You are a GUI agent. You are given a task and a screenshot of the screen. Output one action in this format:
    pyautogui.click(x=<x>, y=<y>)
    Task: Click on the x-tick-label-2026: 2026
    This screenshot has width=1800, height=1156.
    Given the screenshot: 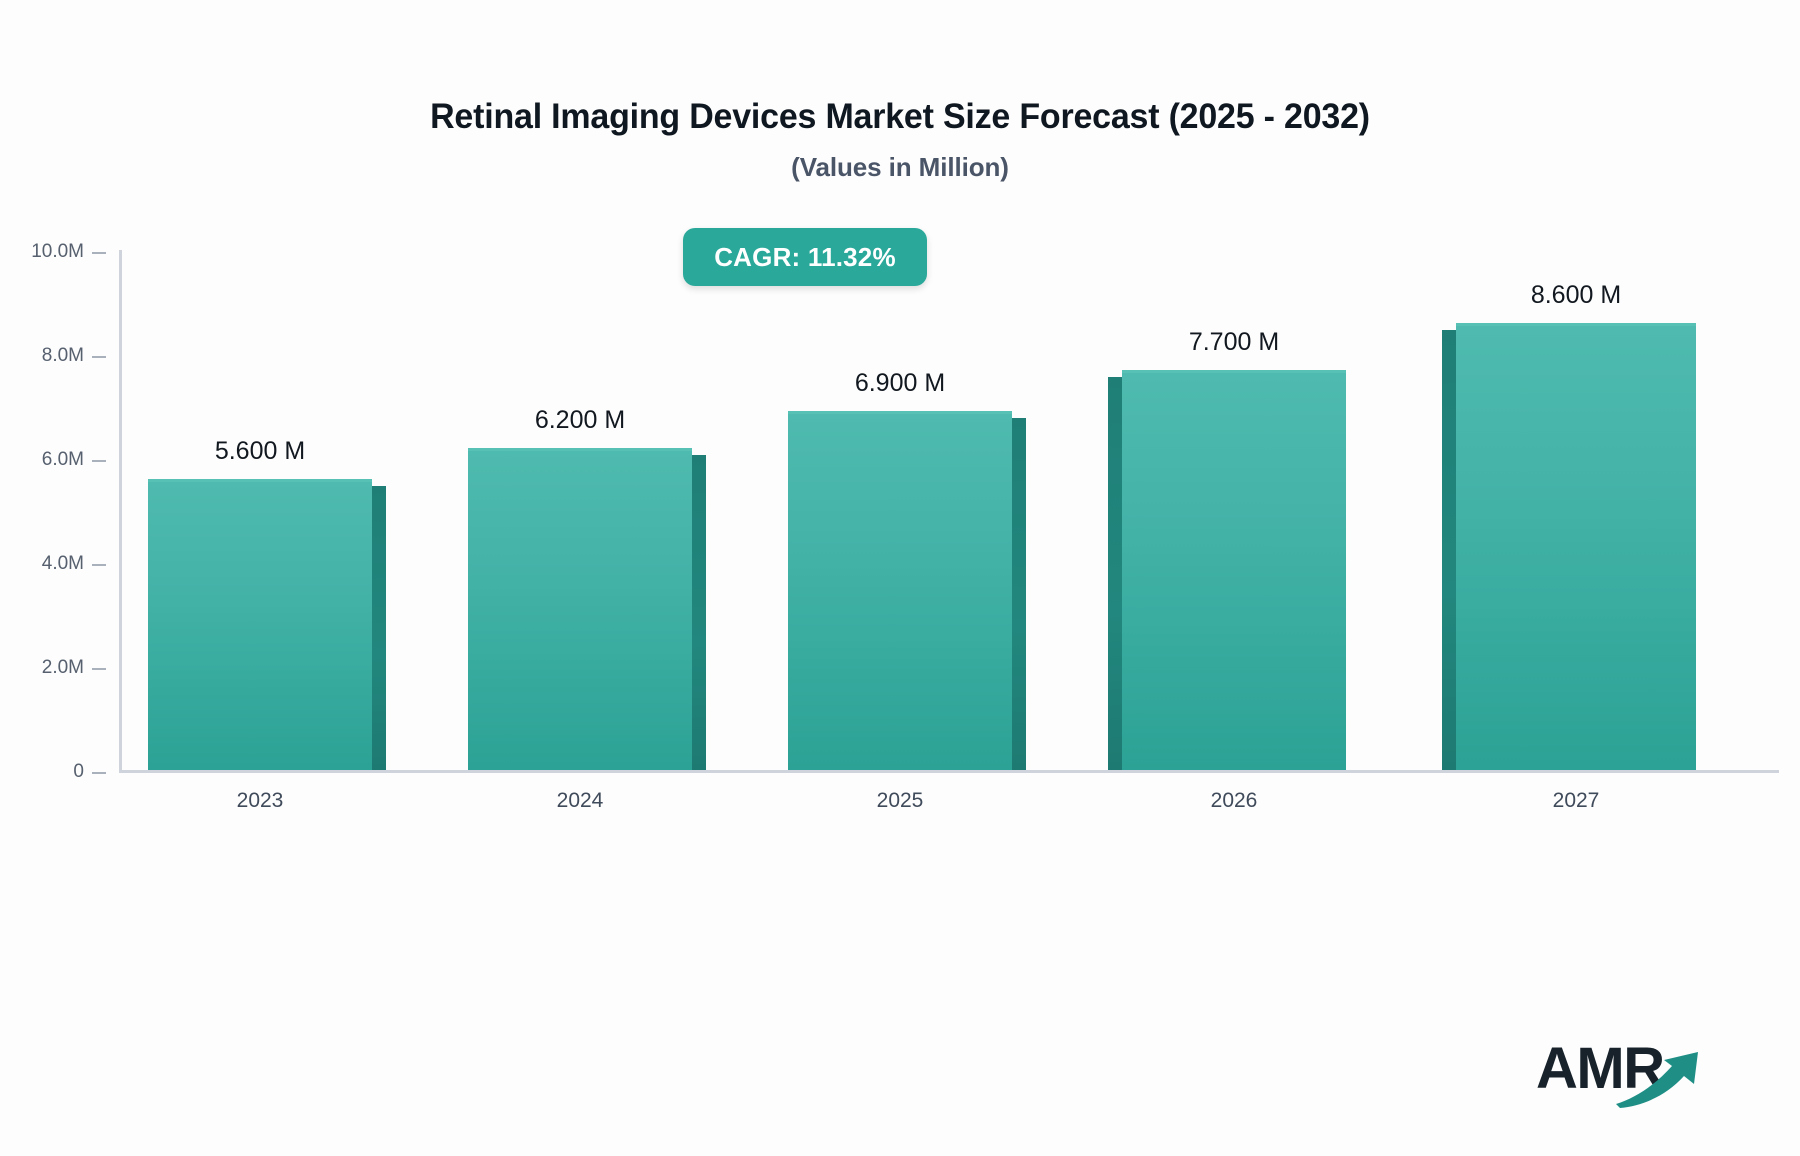 What is the action you would take?
    pyautogui.click(x=1234, y=800)
    